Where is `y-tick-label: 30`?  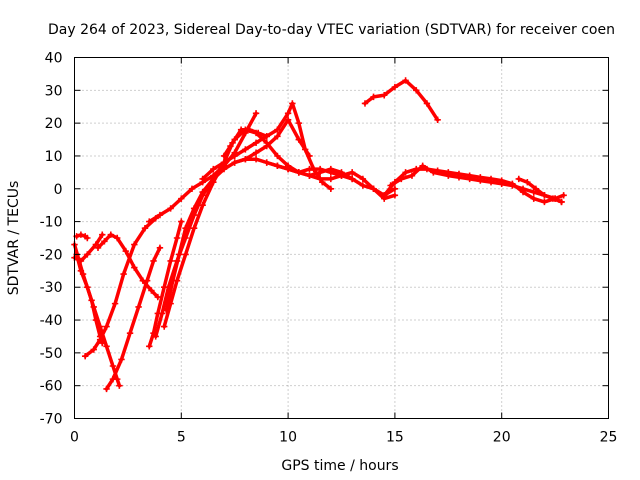
y-tick-label: 30 is located at coordinates (54, 91).